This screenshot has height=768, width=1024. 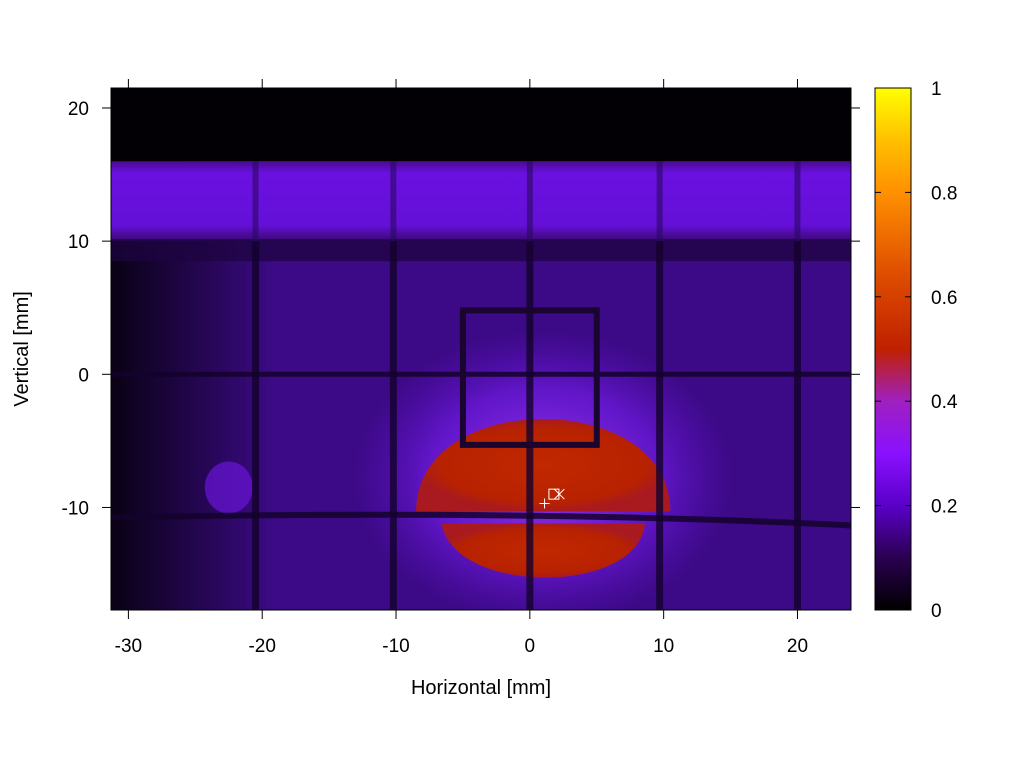 I want to click on colorbar, so click(x=893, y=349).